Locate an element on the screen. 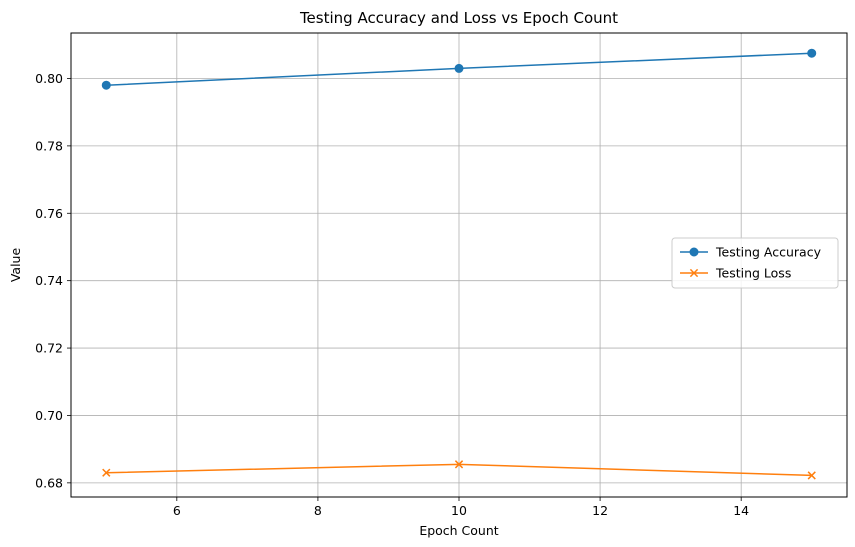 This screenshot has height=547, width=855. legend-label: Testing Accuracy is located at coordinates (768, 252).